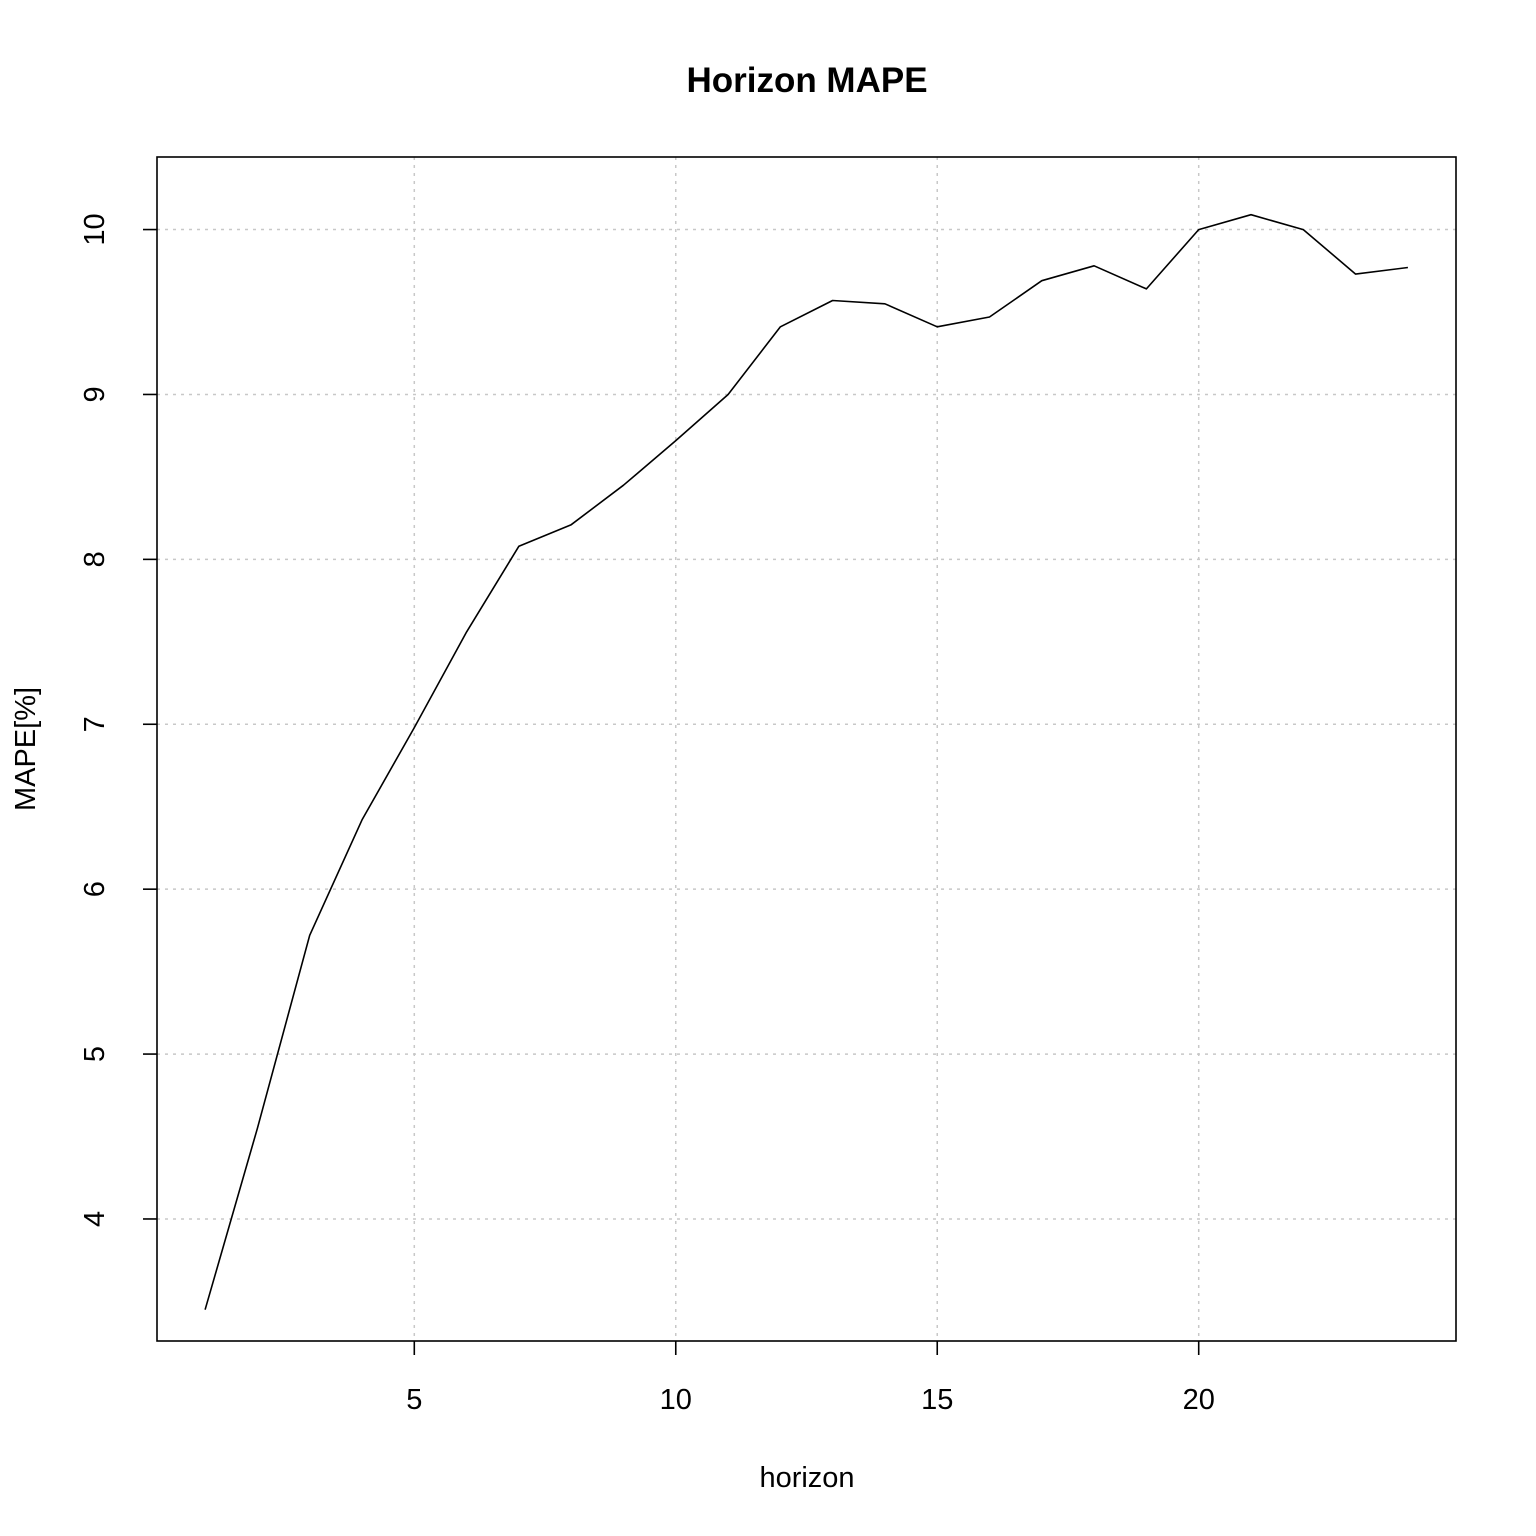 The image size is (1536, 1536). Describe the element at coordinates (95, 889) in the screenshot. I see `y-tick-label: 6` at that location.